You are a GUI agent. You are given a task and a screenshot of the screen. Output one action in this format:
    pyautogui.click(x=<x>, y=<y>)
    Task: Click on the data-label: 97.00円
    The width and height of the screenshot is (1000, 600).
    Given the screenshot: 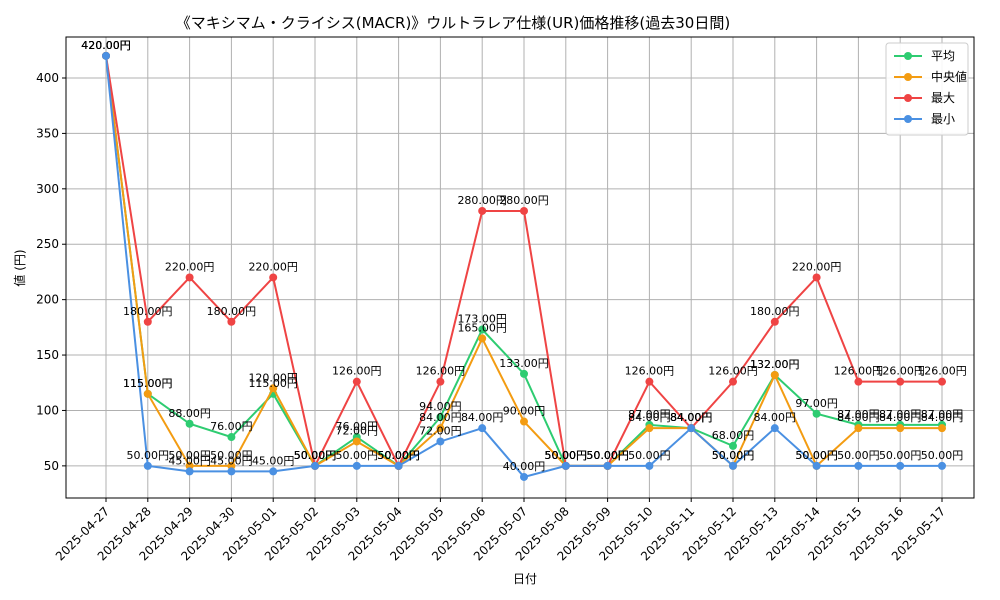 What is the action you would take?
    pyautogui.click(x=816, y=403)
    